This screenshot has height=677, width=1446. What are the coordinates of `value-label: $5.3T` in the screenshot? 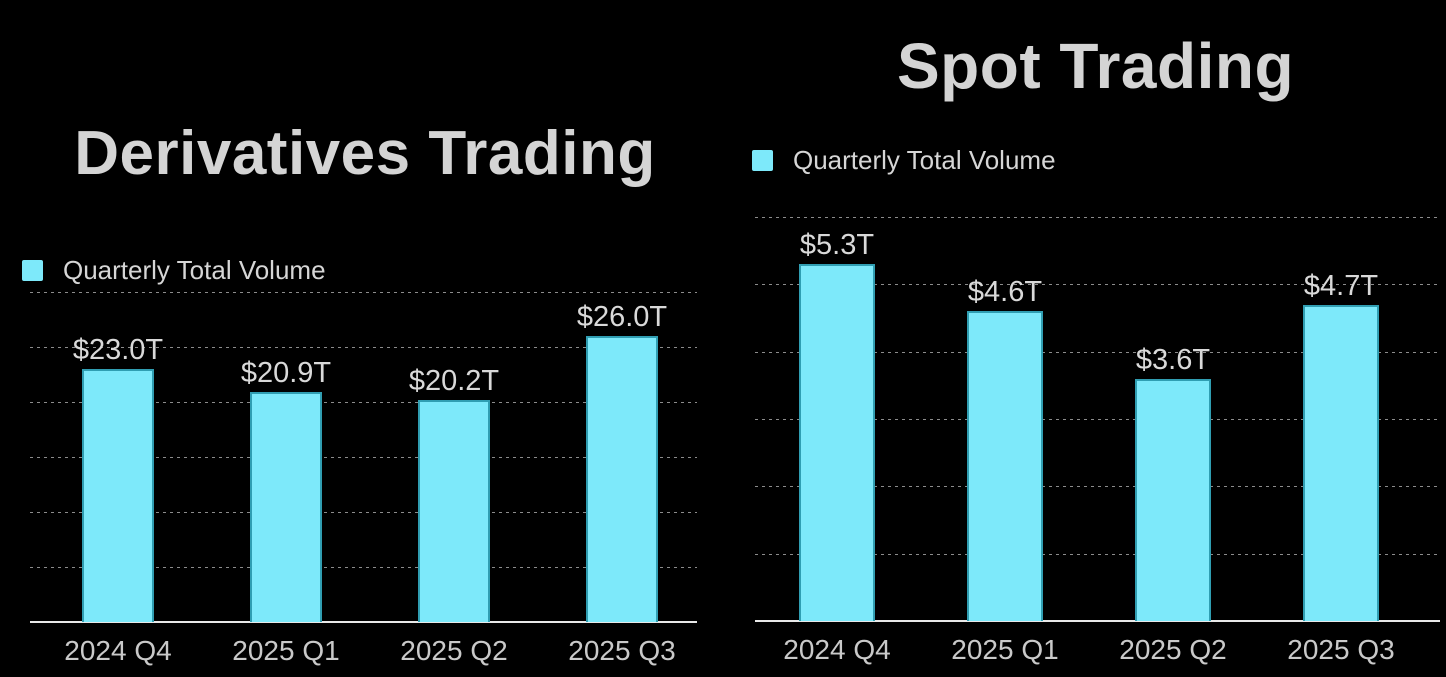 It's located at (837, 245).